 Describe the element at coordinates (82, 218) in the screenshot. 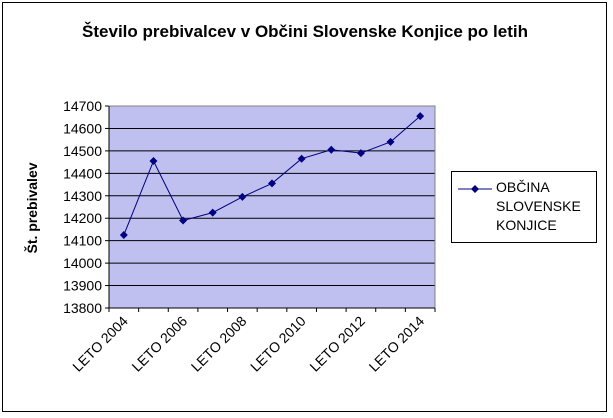

I see `y-tick-label: 14200` at that location.